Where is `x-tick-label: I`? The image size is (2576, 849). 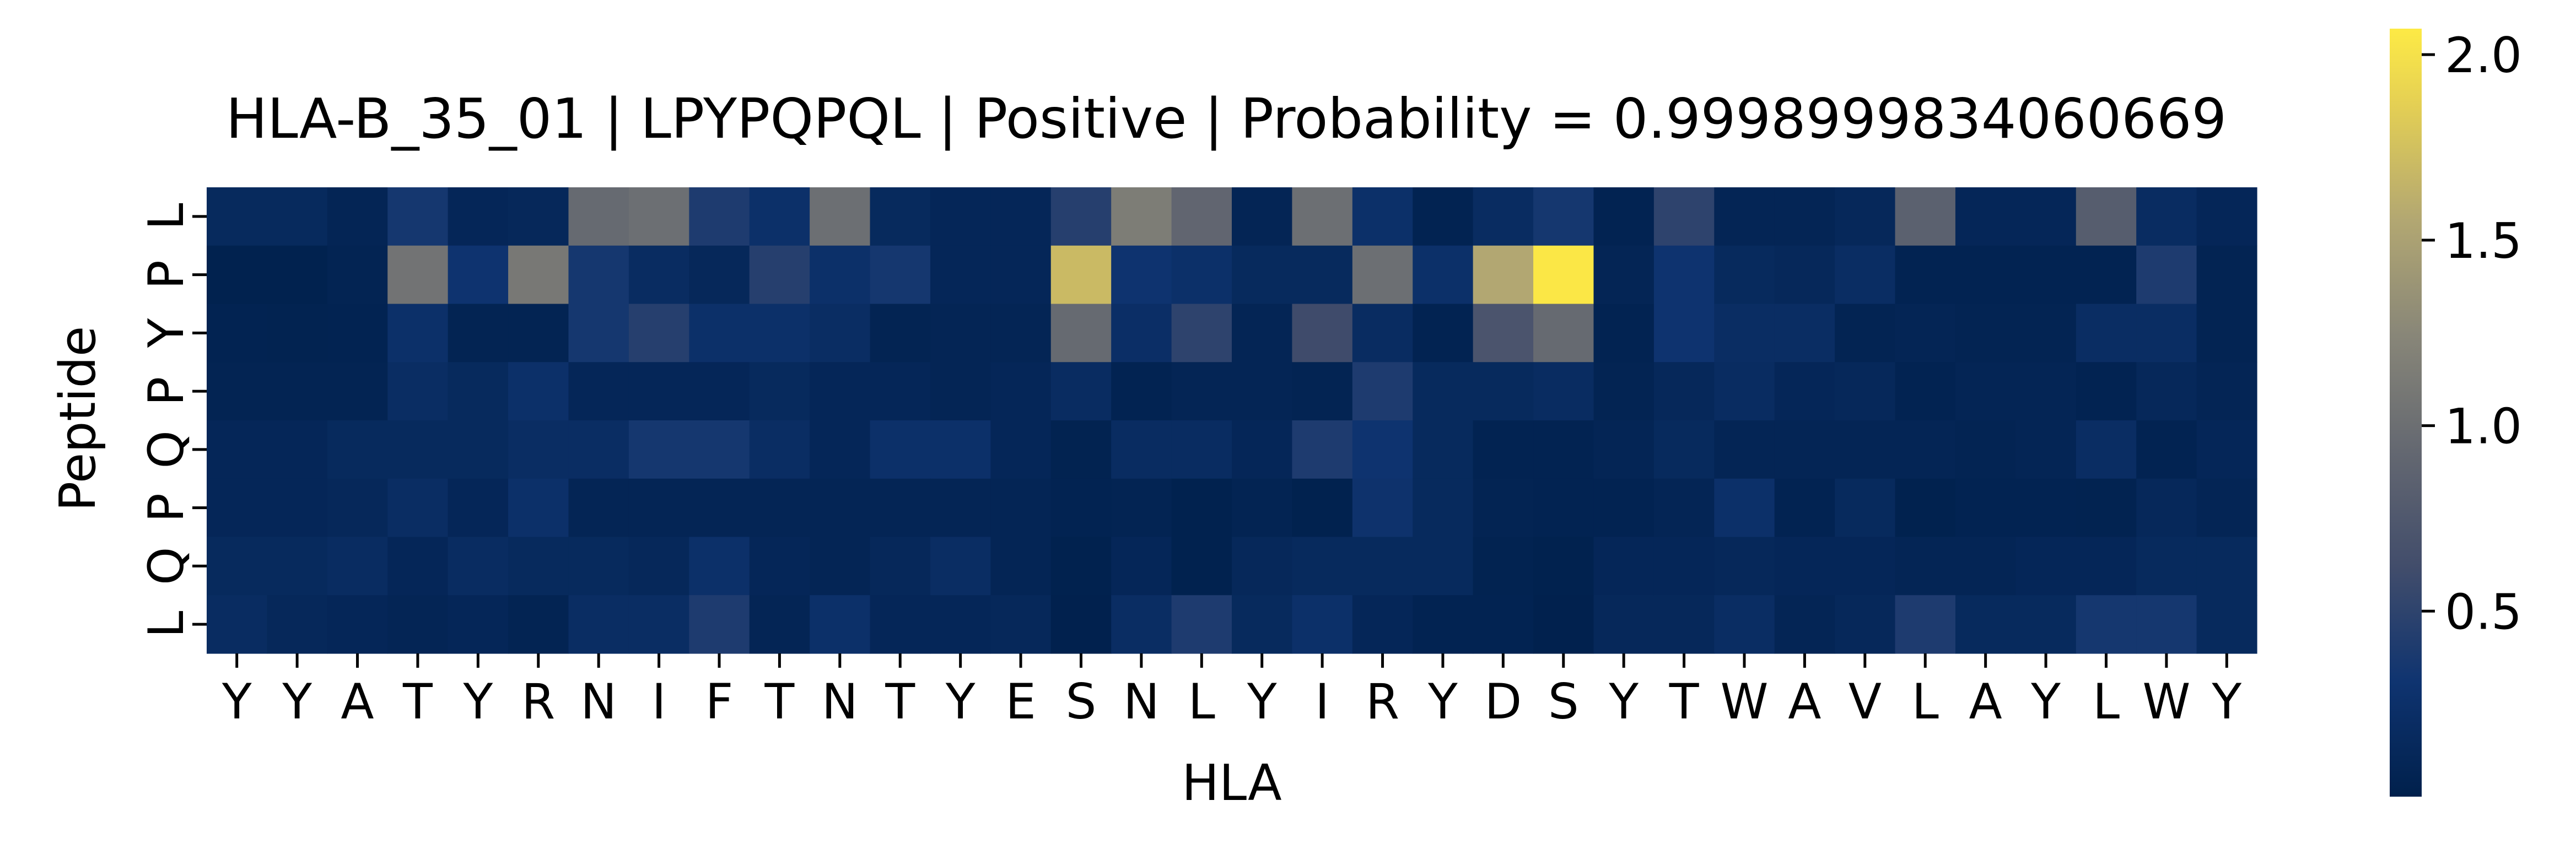
x-tick-label: I is located at coordinates (1322, 701).